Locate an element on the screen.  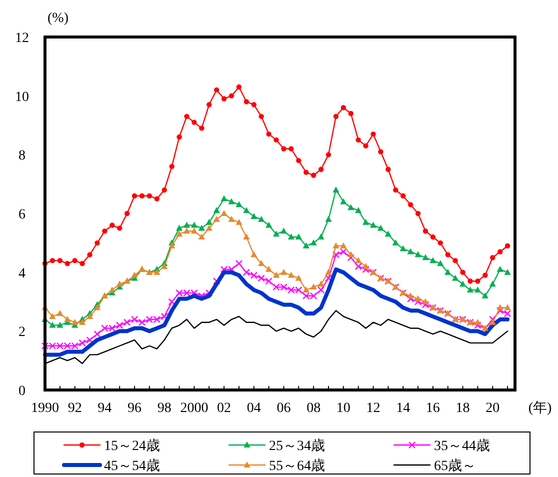
x-tick-label: 92 is located at coordinates (75, 408).